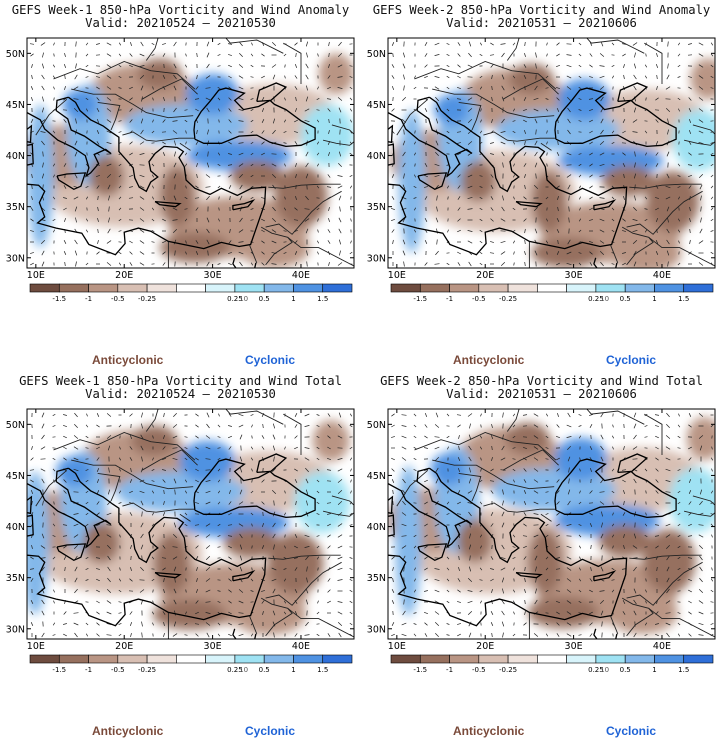 The height and width of the screenshot is (742, 722). I want to click on colorbar-scale-marker: 10, so click(243, 670).